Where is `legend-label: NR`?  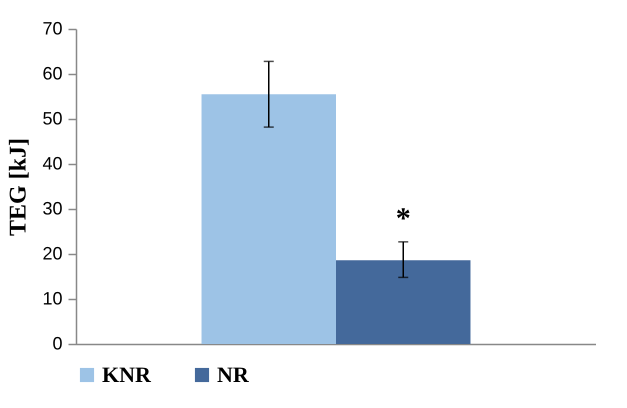
legend-label: NR is located at coordinates (233, 374).